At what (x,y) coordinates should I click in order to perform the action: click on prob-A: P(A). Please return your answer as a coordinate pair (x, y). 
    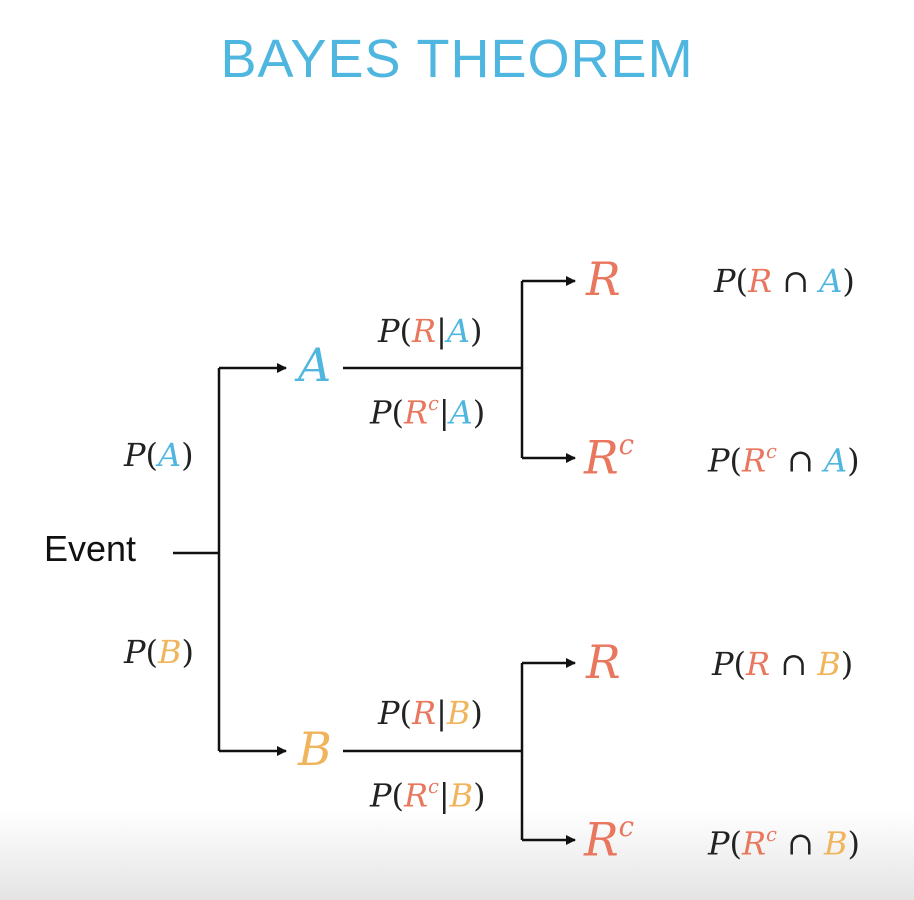
    Looking at the image, I should click on (159, 455).